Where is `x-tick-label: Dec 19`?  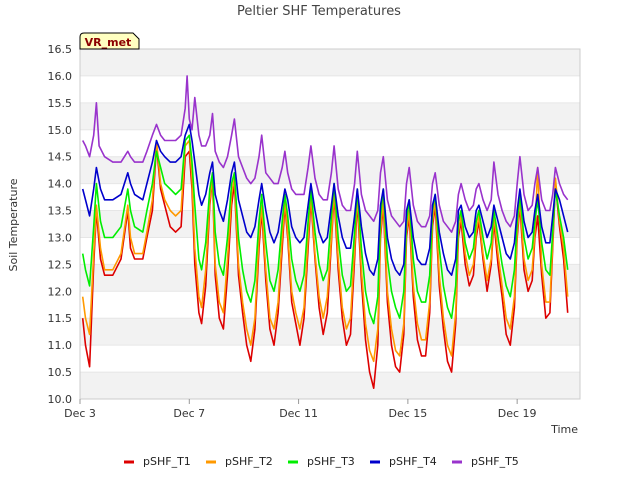
x-tick-label: Dec 19 is located at coordinates (517, 413).